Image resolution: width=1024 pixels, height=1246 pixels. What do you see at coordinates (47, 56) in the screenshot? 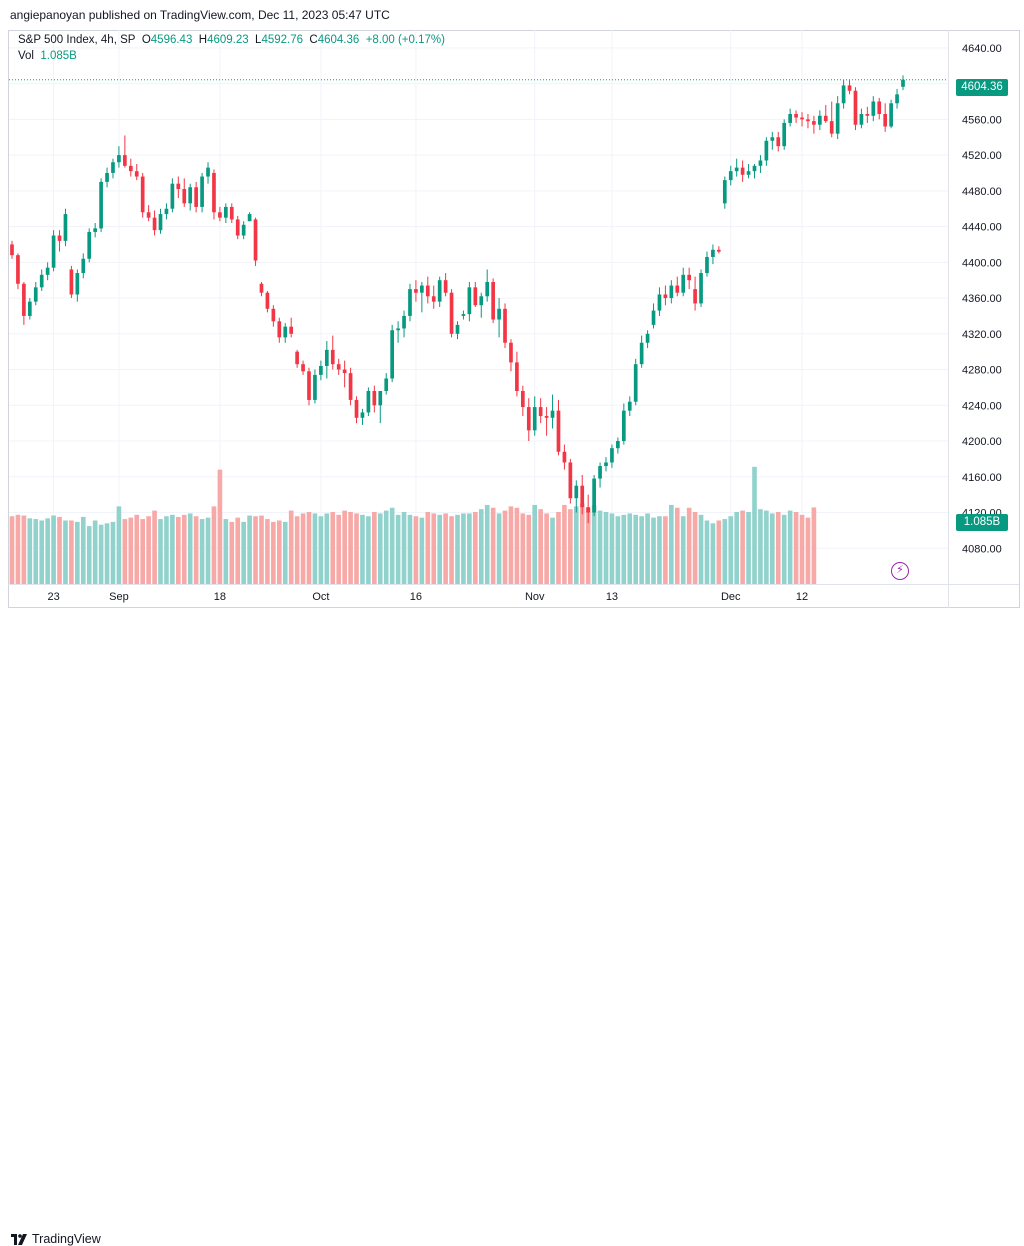
I see `volume-legend: Vol 1.085B` at bounding box center [47, 56].